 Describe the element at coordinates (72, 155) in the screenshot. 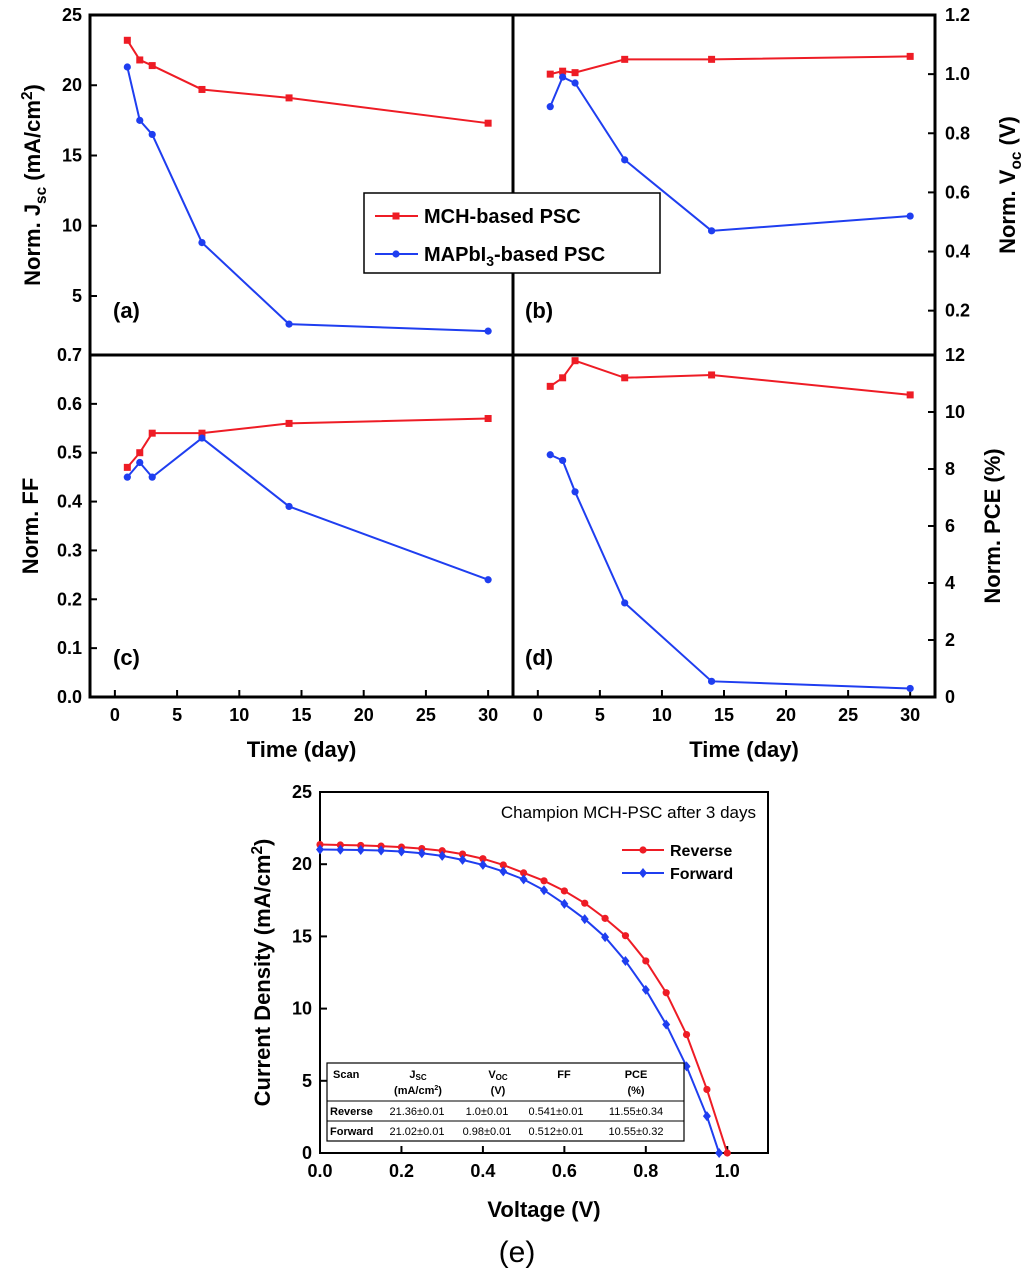

I see `y-tick-label: 15` at that location.